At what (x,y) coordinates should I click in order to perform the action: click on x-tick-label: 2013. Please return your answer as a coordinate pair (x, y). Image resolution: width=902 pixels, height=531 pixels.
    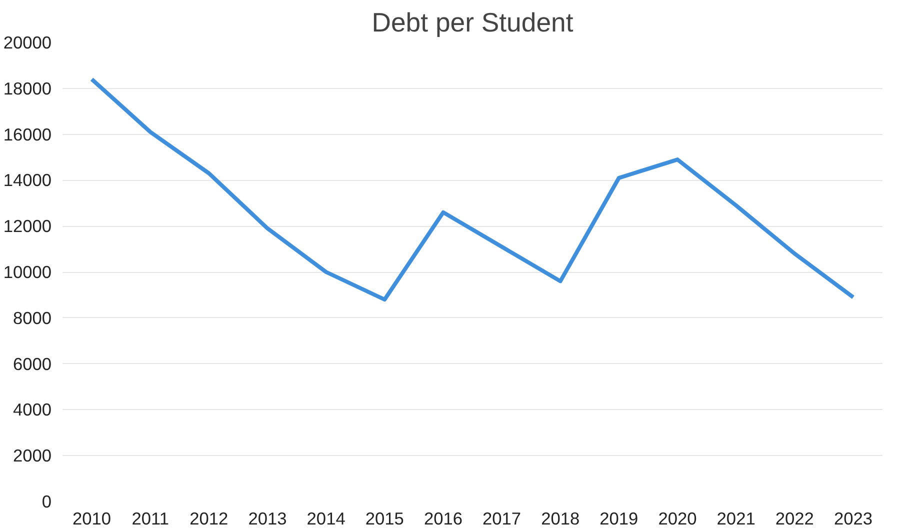
    Looking at the image, I should click on (267, 518).